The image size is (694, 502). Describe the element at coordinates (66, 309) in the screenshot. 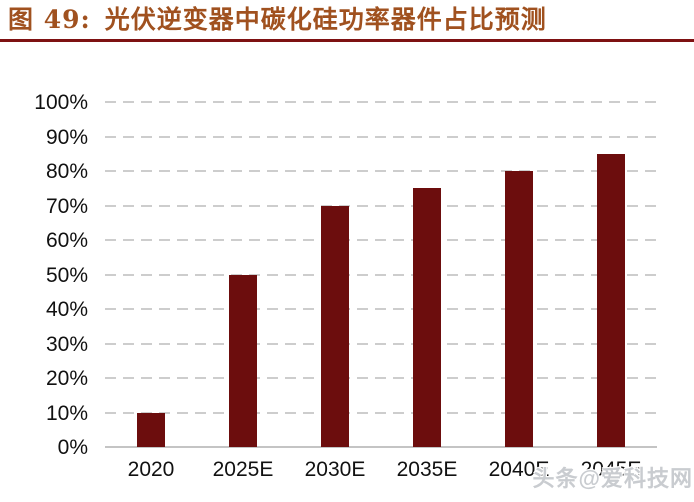

I see `y-axis-tick-label: 40%` at that location.